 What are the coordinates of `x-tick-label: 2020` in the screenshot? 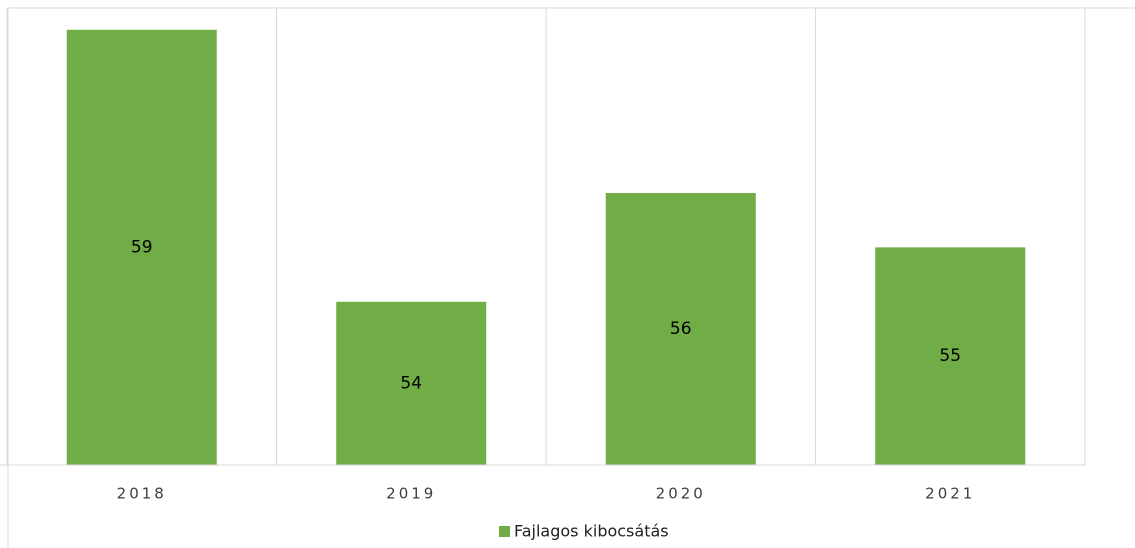 It's located at (681, 494).